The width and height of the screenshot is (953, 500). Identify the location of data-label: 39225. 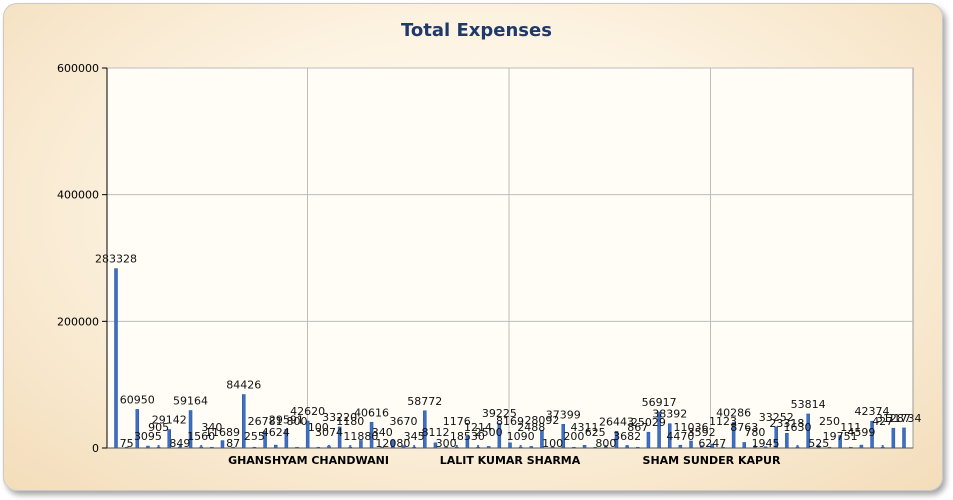
(499, 413).